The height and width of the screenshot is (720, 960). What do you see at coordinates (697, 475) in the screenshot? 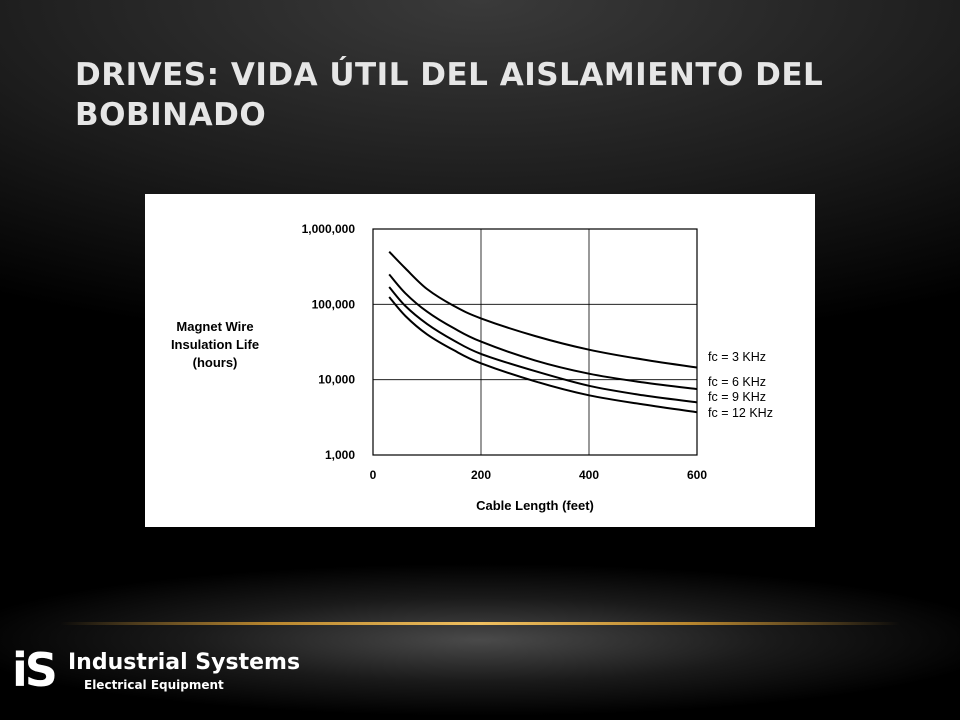
I see `x-tick-label: 600` at bounding box center [697, 475].